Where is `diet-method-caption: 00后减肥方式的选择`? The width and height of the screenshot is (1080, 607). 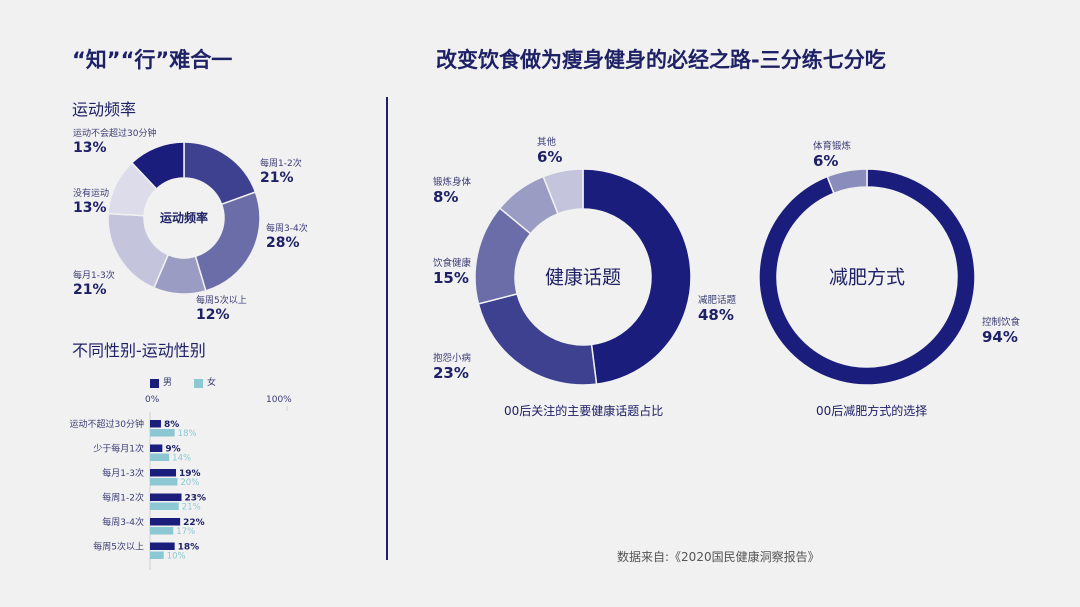 diet-method-caption: 00后减肥方式的选择 is located at coordinates (872, 411).